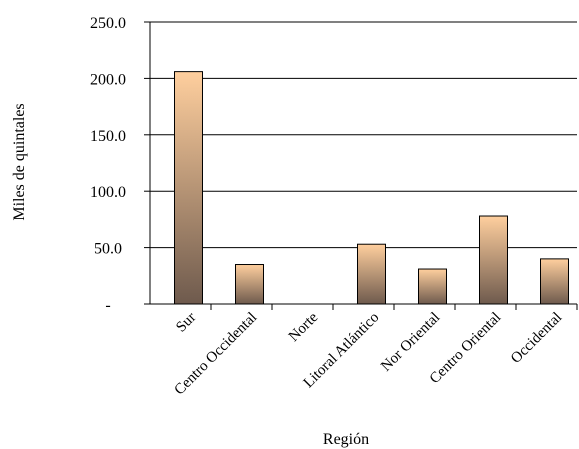 Image resolution: width=579 pixels, height=449 pixels. Describe the element at coordinates (346, 439) in the screenshot. I see `x-axis-title: Región` at that location.